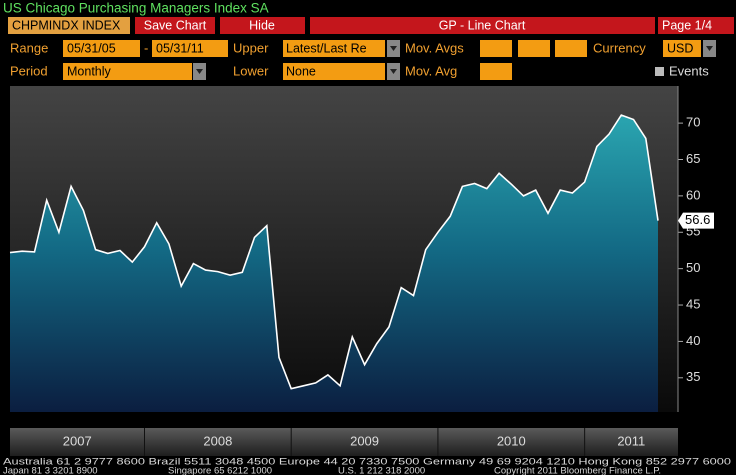  I want to click on page-label: Page 1/4, so click(687, 25).